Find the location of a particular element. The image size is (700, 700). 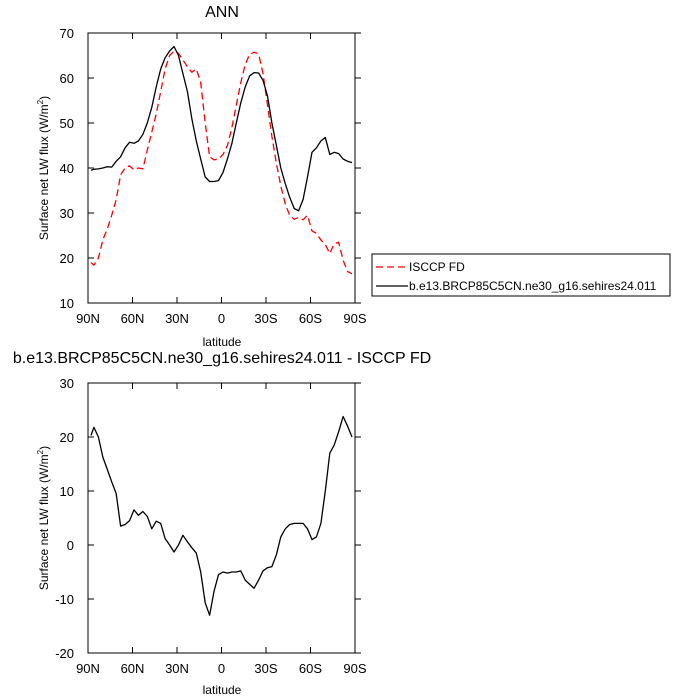

chart-1-plot-frame is located at coordinates (221, 168).